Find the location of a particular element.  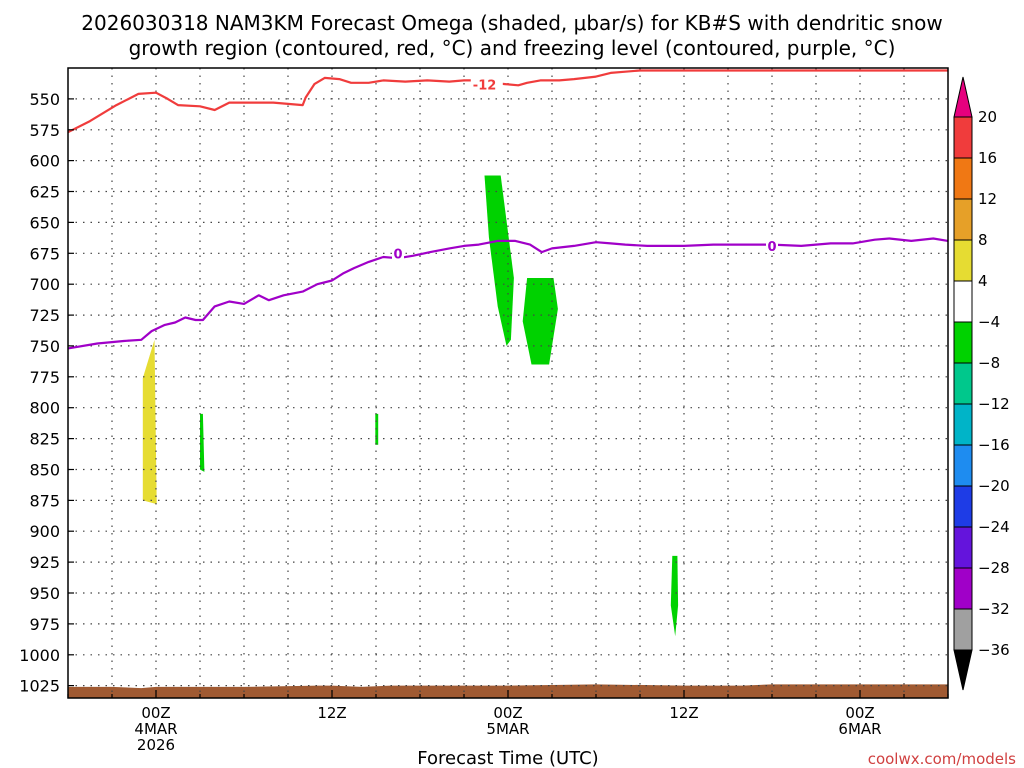

colorbar-bin--12-to--16 is located at coordinates (963, 424).